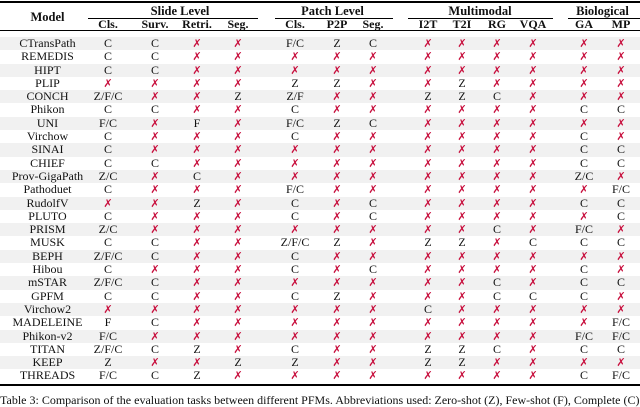  Describe the element at coordinates (320, 362) in the screenshot. I see `table-row: KEEP Z ✗ ✗ Z Z ✗ ✗ Z Z ✗ ✗ ✗ ✗` at that location.